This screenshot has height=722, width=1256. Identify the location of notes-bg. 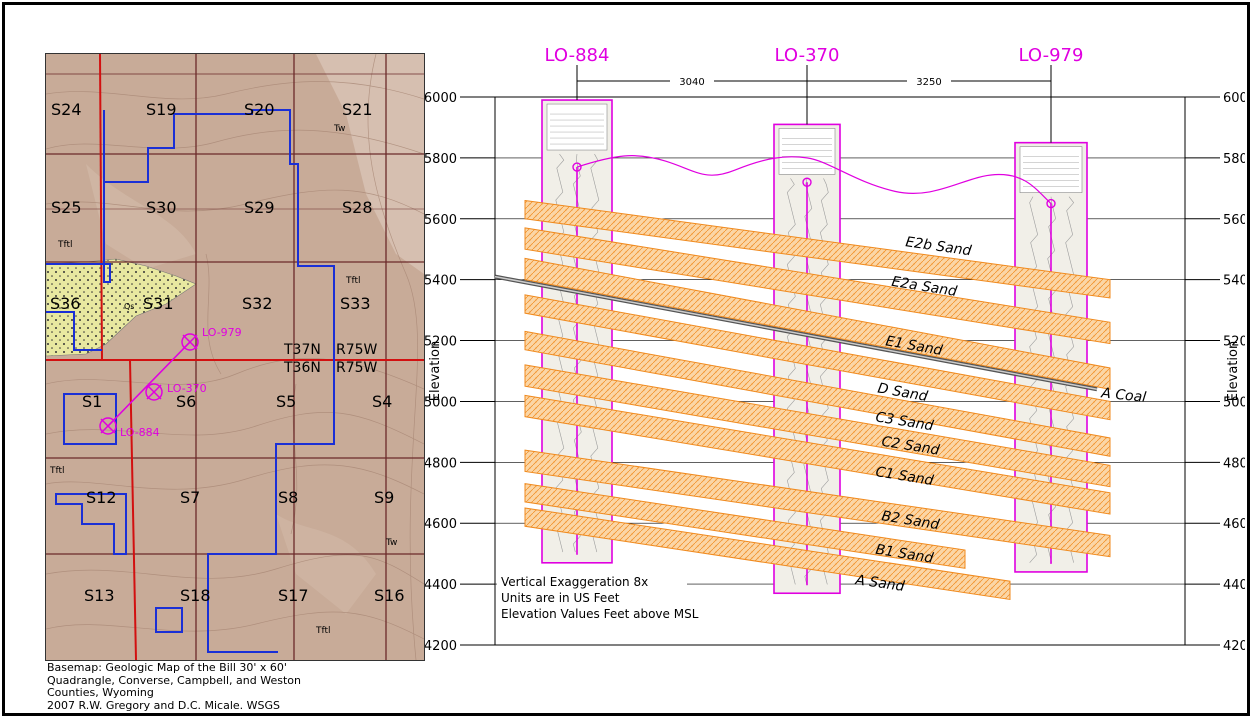
(592, 598).